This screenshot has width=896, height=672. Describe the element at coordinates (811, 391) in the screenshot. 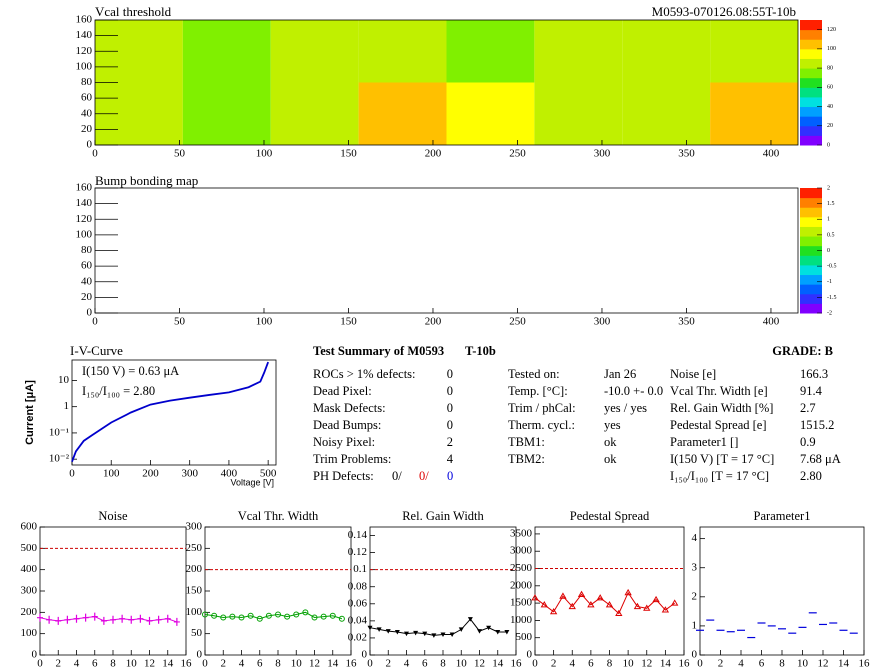

I see `summary-value: 91.4` at that location.